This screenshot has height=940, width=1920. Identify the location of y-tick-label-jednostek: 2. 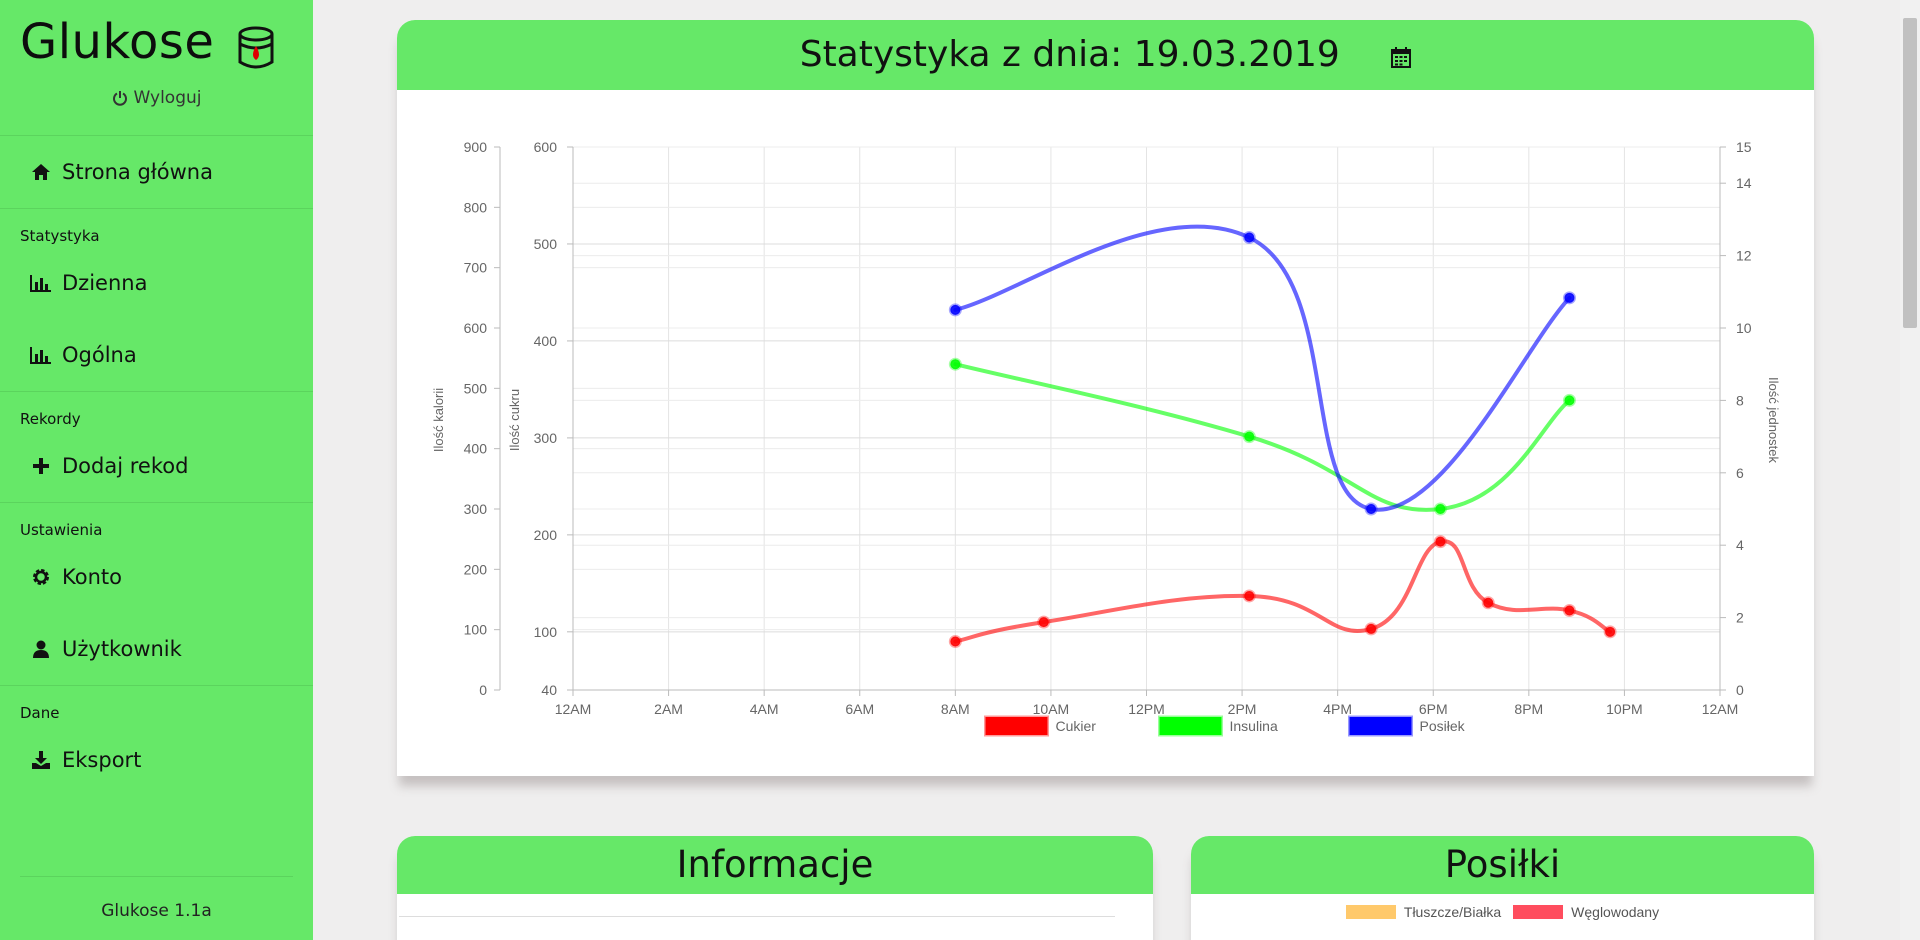
(1740, 618).